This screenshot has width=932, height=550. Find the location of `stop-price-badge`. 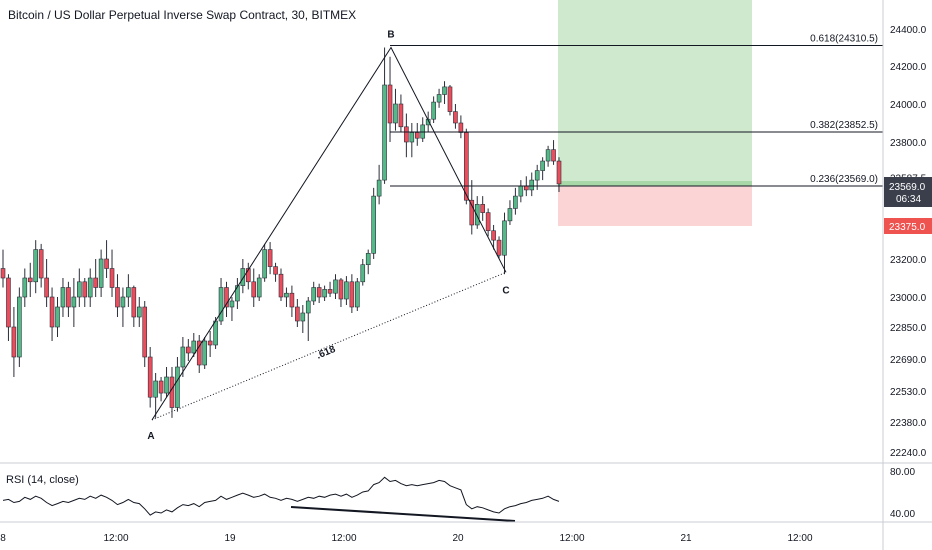

stop-price-badge is located at coordinates (908, 226).